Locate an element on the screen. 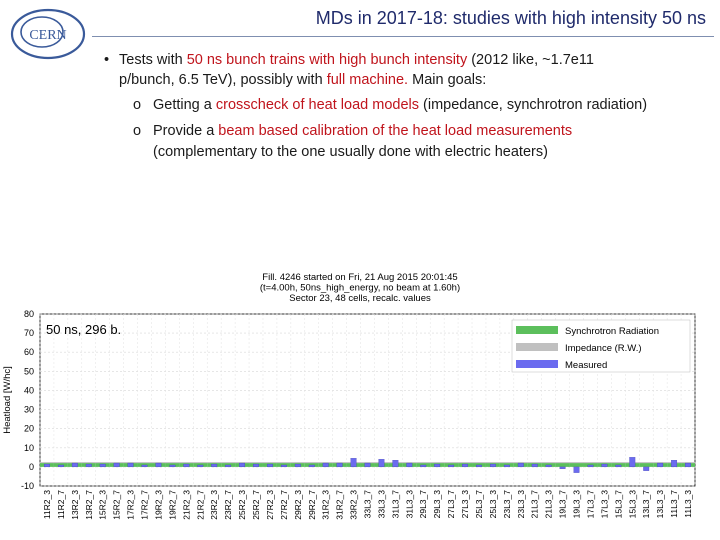  x-tick-label: 13R2_3 is located at coordinates (75, 505).